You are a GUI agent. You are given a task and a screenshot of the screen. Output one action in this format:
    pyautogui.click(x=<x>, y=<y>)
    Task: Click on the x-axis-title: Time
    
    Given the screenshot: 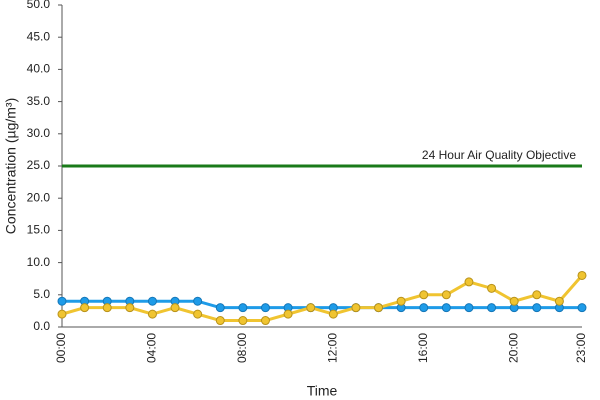 What is the action you would take?
    pyautogui.click(x=322, y=391)
    